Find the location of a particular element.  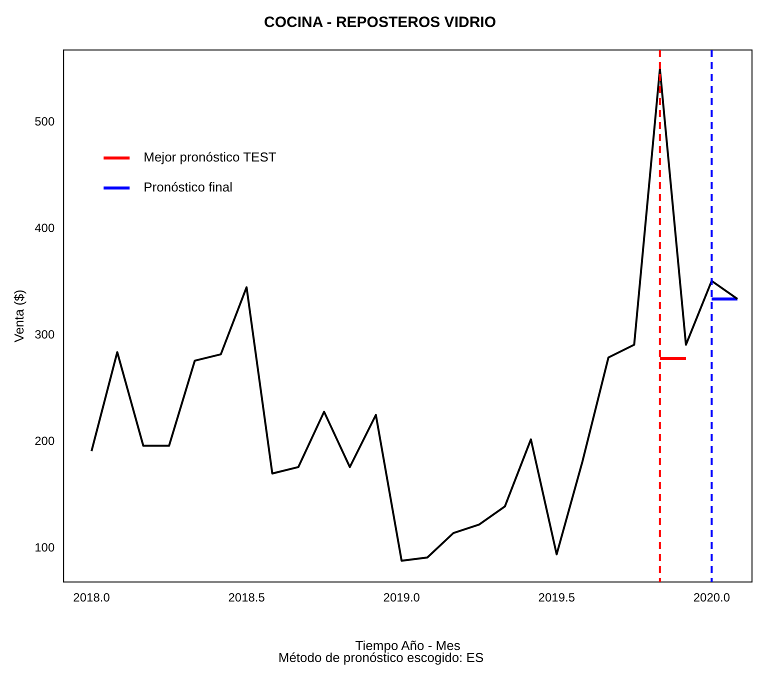

x-tick-label: 2020.0 is located at coordinates (711, 597).